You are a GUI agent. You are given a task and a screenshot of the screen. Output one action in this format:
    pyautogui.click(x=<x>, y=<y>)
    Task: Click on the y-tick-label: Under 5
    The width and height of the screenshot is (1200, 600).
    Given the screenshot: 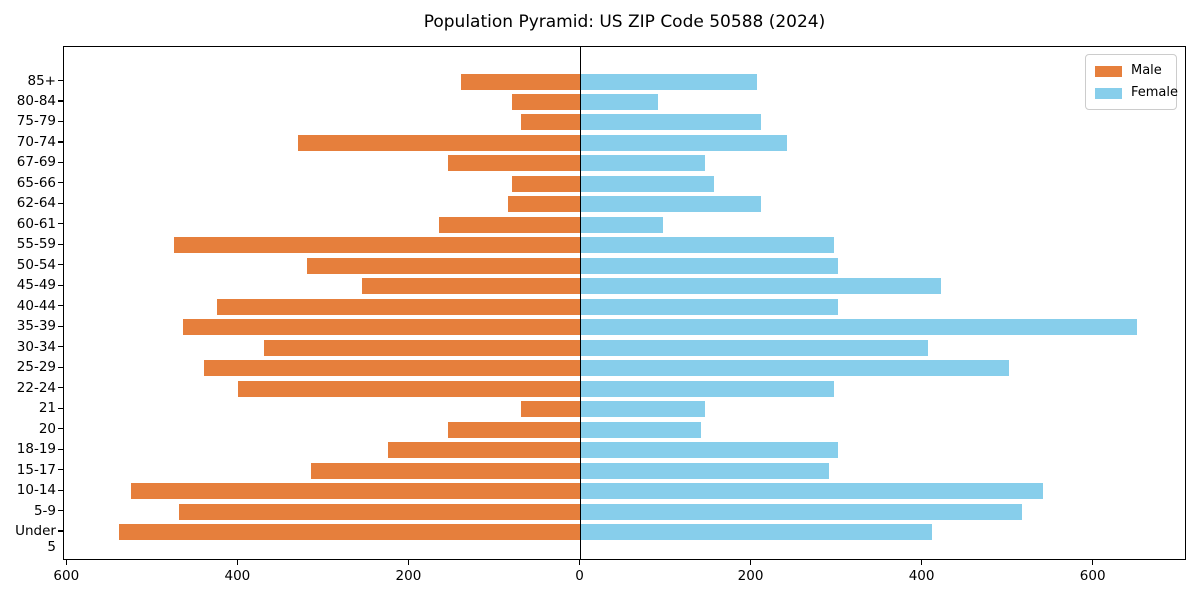 What is the action you would take?
    pyautogui.click(x=35, y=539)
    